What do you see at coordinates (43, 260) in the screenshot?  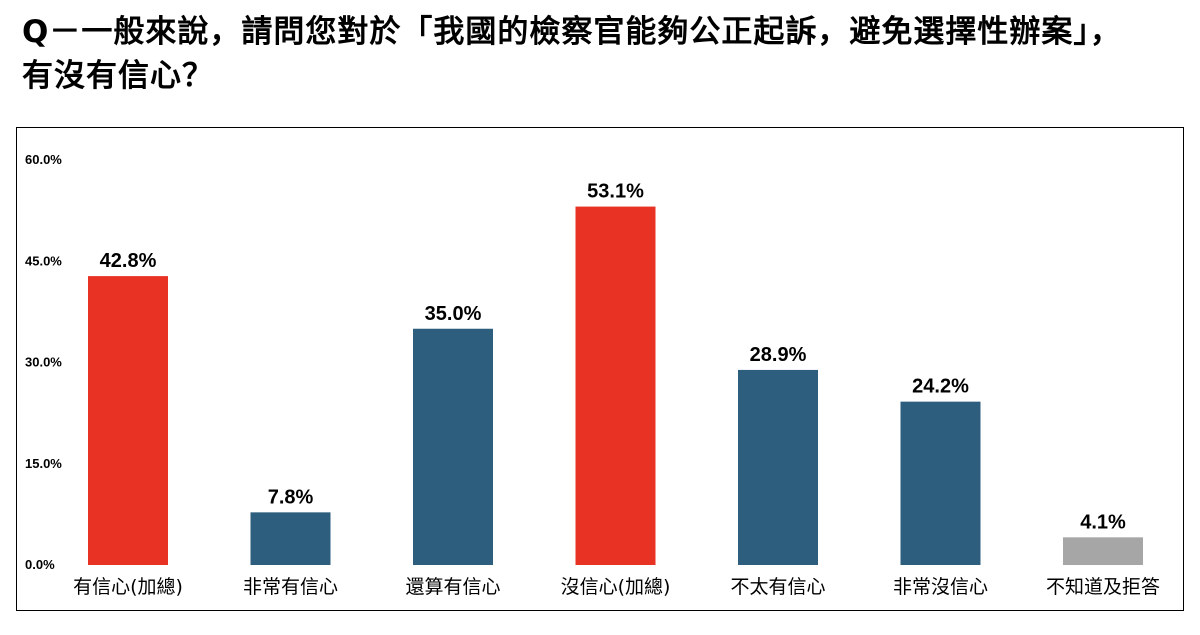 I see `y-tick-label: 45.0%` at bounding box center [43, 260].